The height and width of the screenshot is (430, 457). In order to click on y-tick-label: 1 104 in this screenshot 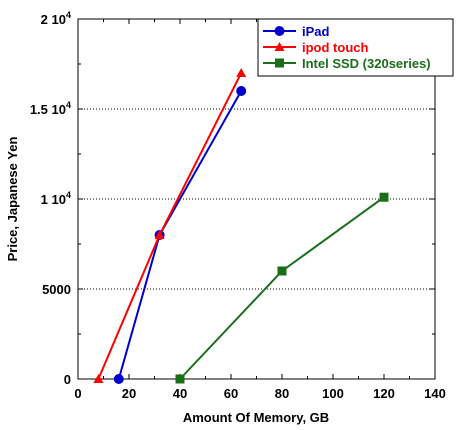, I will do `click(56, 198)`.